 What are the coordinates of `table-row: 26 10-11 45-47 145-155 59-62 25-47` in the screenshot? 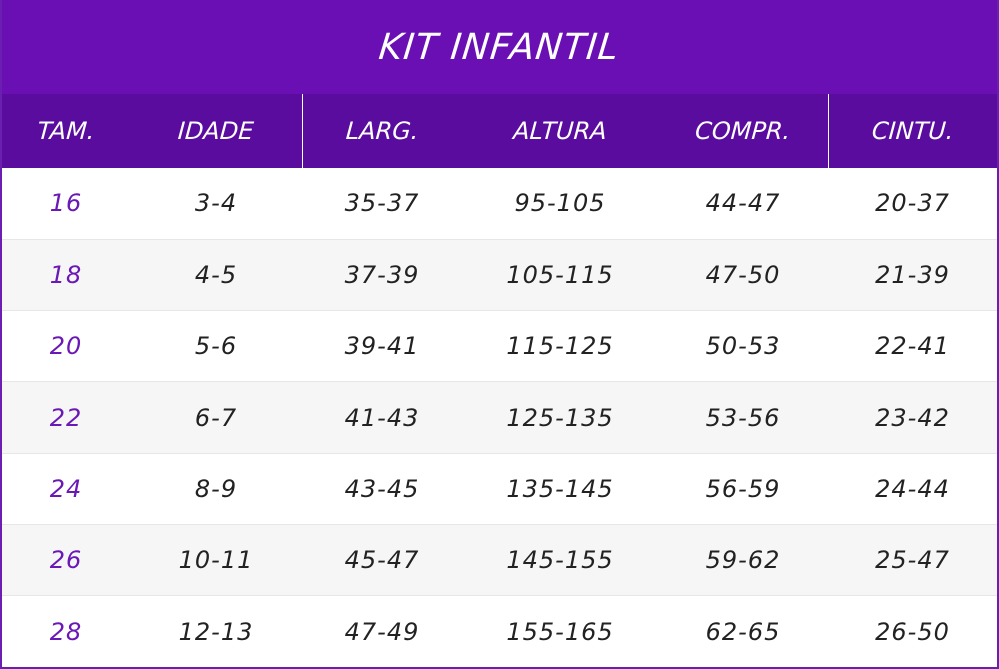 It's located at (499, 559).